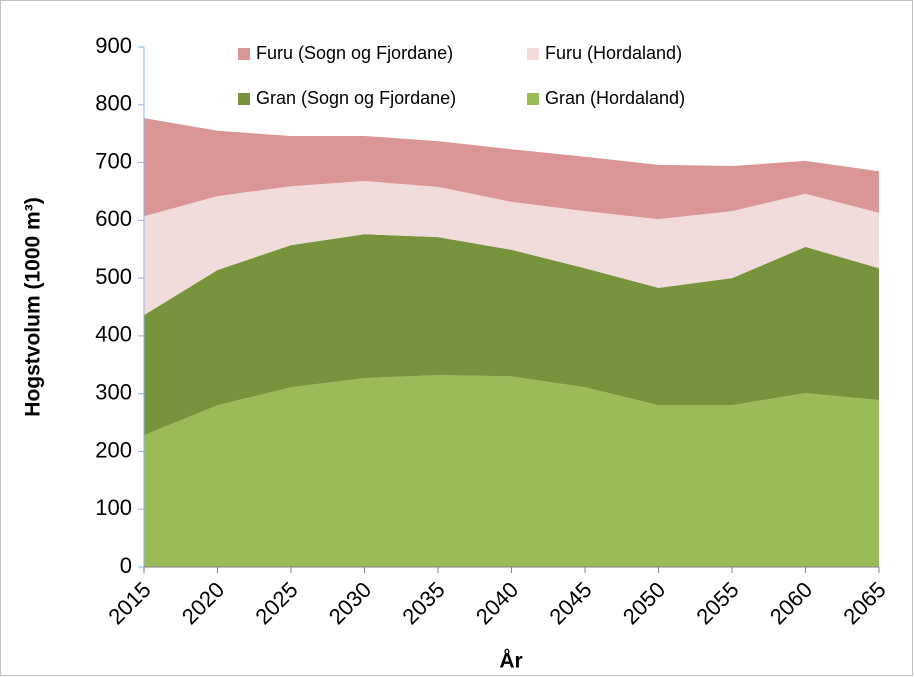 The height and width of the screenshot is (677, 914). Describe the element at coordinates (113, 160) in the screenshot. I see `y-tick-label: 700` at that location.